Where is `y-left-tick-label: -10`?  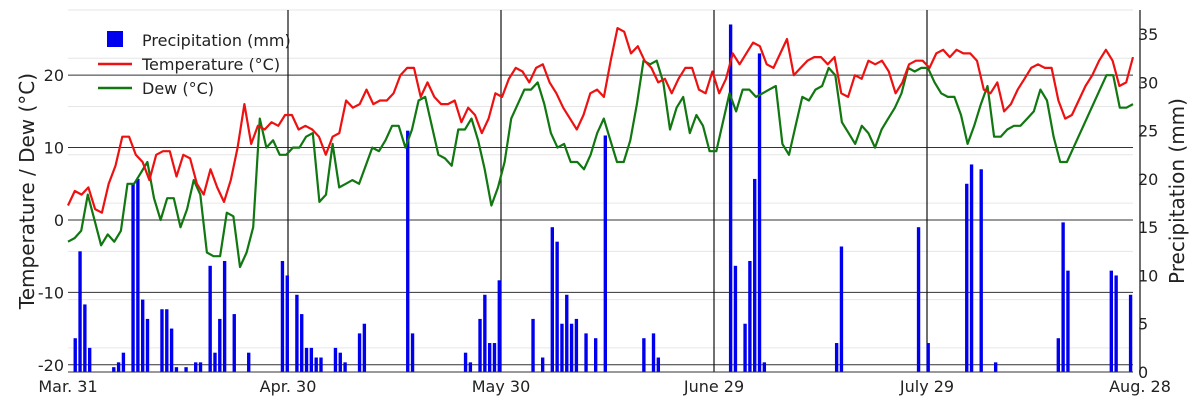 y-left-tick-label: -10 is located at coordinates (51, 292).